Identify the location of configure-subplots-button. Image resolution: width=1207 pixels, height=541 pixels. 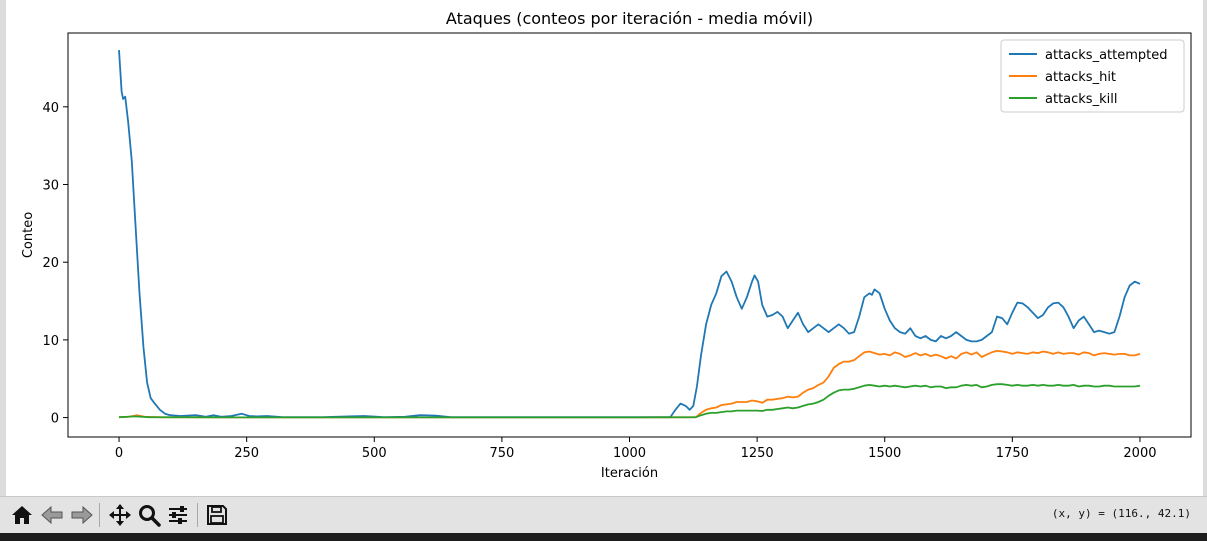
(178, 515).